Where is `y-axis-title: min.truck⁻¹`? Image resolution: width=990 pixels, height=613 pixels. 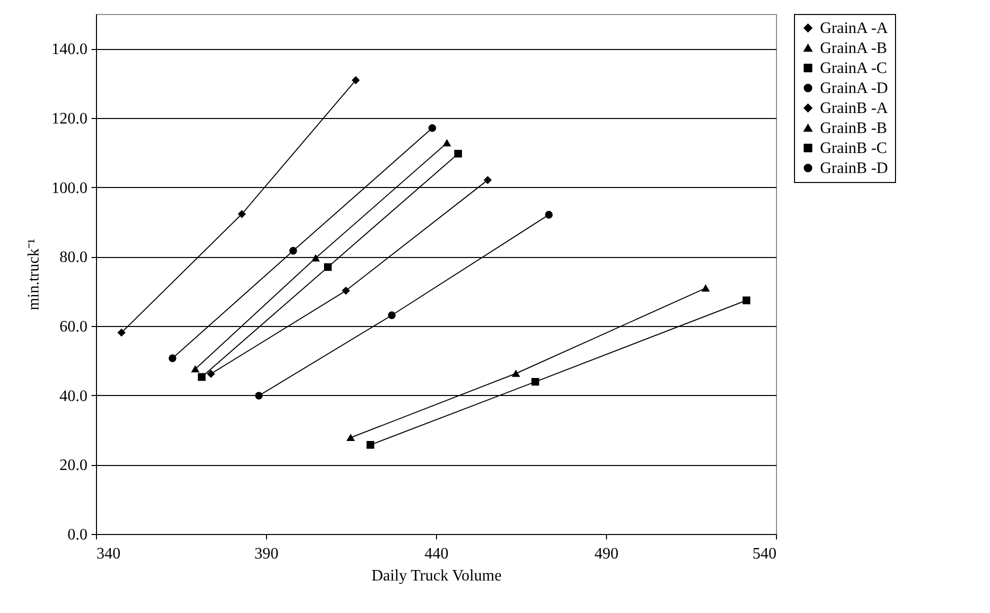
y-axis-title: min.truck⁻¹ is located at coordinates (34, 274).